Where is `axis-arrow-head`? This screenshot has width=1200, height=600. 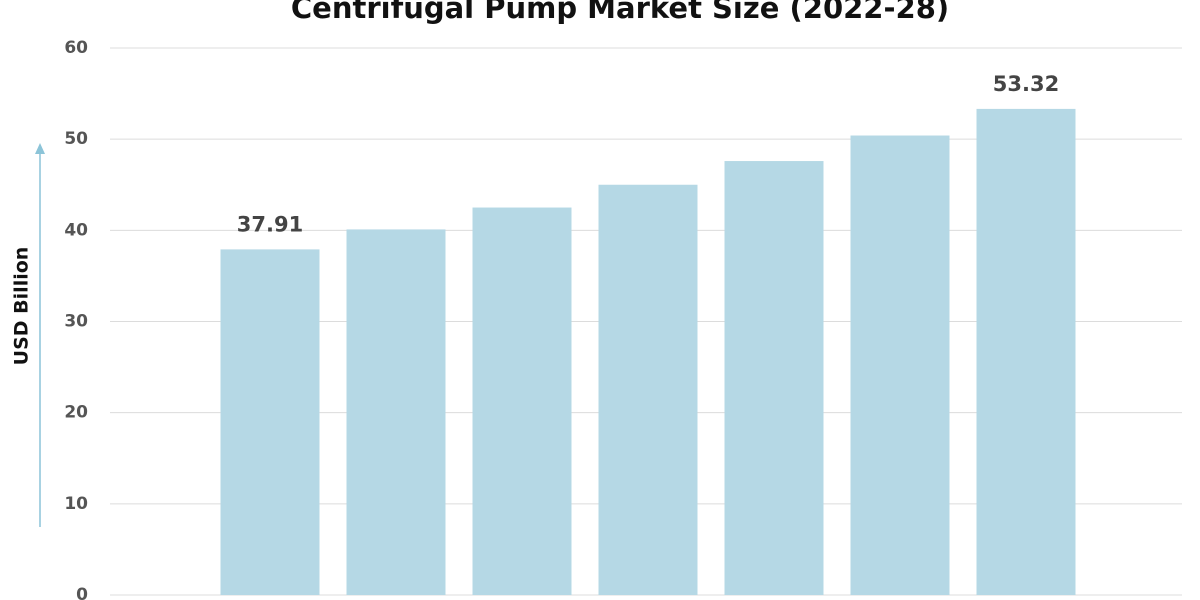 axis-arrow-head is located at coordinates (40, 148).